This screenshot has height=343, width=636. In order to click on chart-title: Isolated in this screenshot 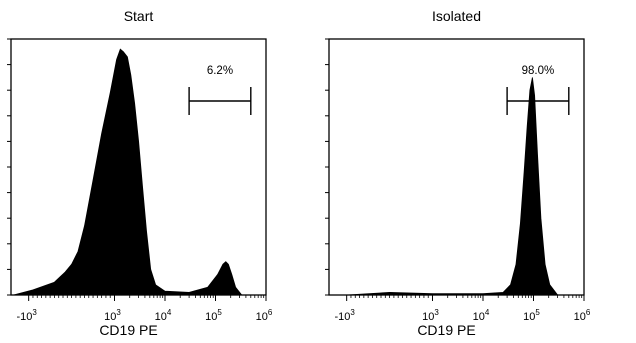, I will do `click(456, 16)`.